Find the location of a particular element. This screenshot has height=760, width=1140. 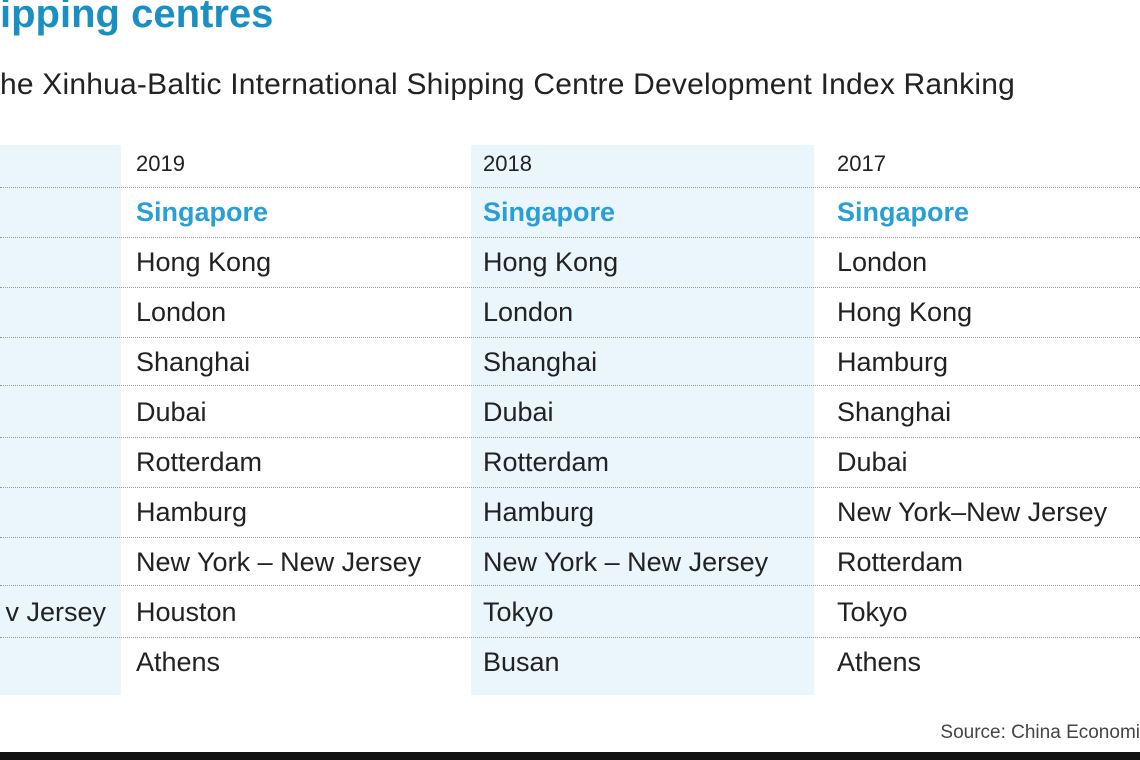

column-shade is located at coordinates (60, 420).